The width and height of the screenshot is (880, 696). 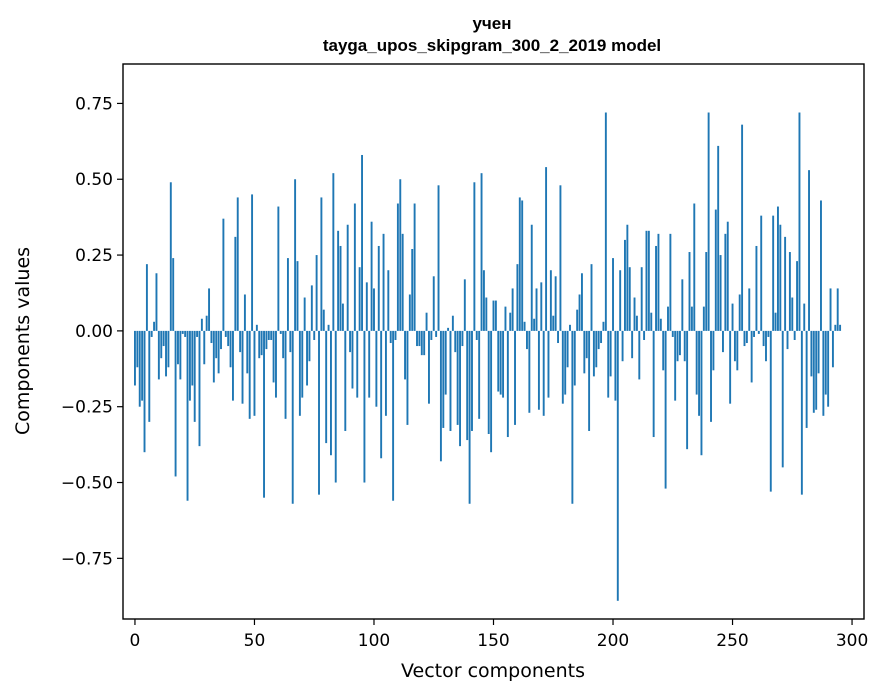 What do you see at coordinates (94, 332) in the screenshot?
I see `y-tick-label: 0.00` at bounding box center [94, 332].